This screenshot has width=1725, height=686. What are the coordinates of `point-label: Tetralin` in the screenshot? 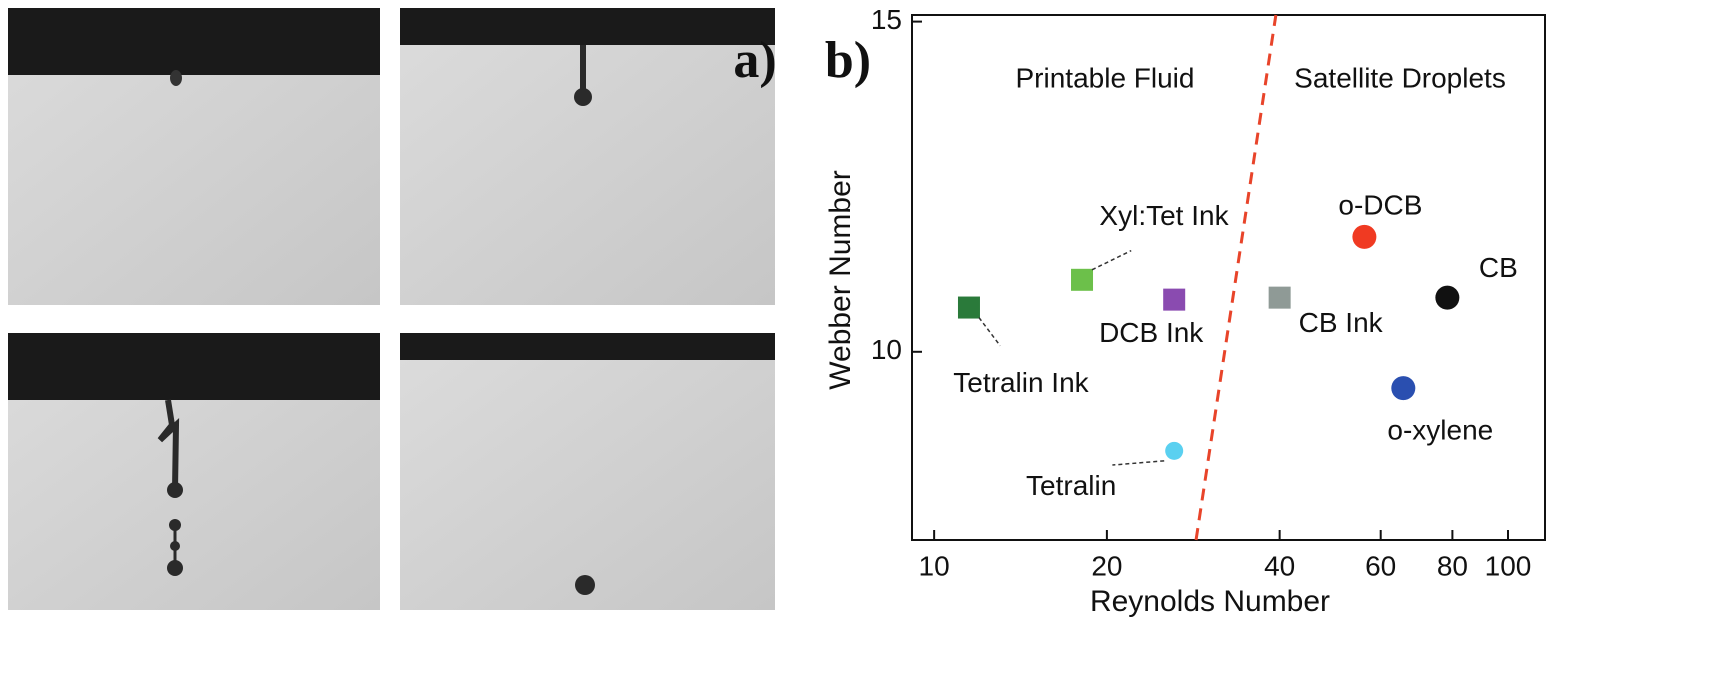 It's located at (1071, 485).